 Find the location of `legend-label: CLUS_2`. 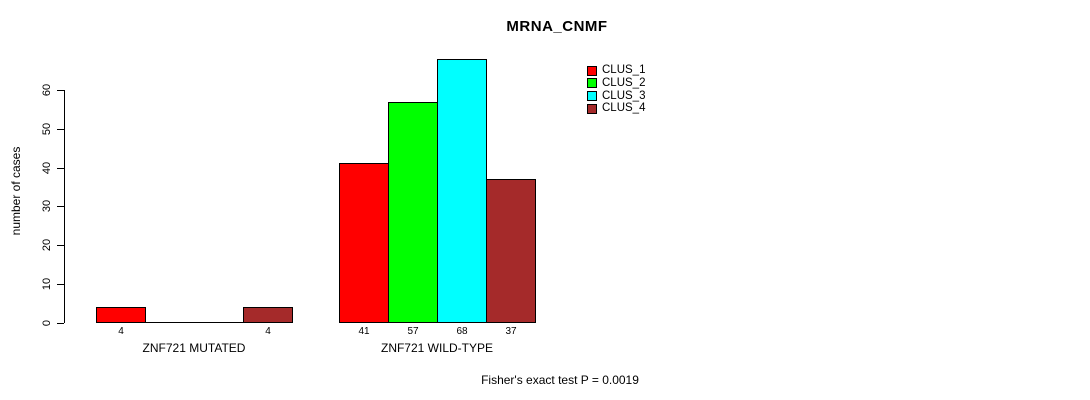

legend-label: CLUS_2 is located at coordinates (624, 82).